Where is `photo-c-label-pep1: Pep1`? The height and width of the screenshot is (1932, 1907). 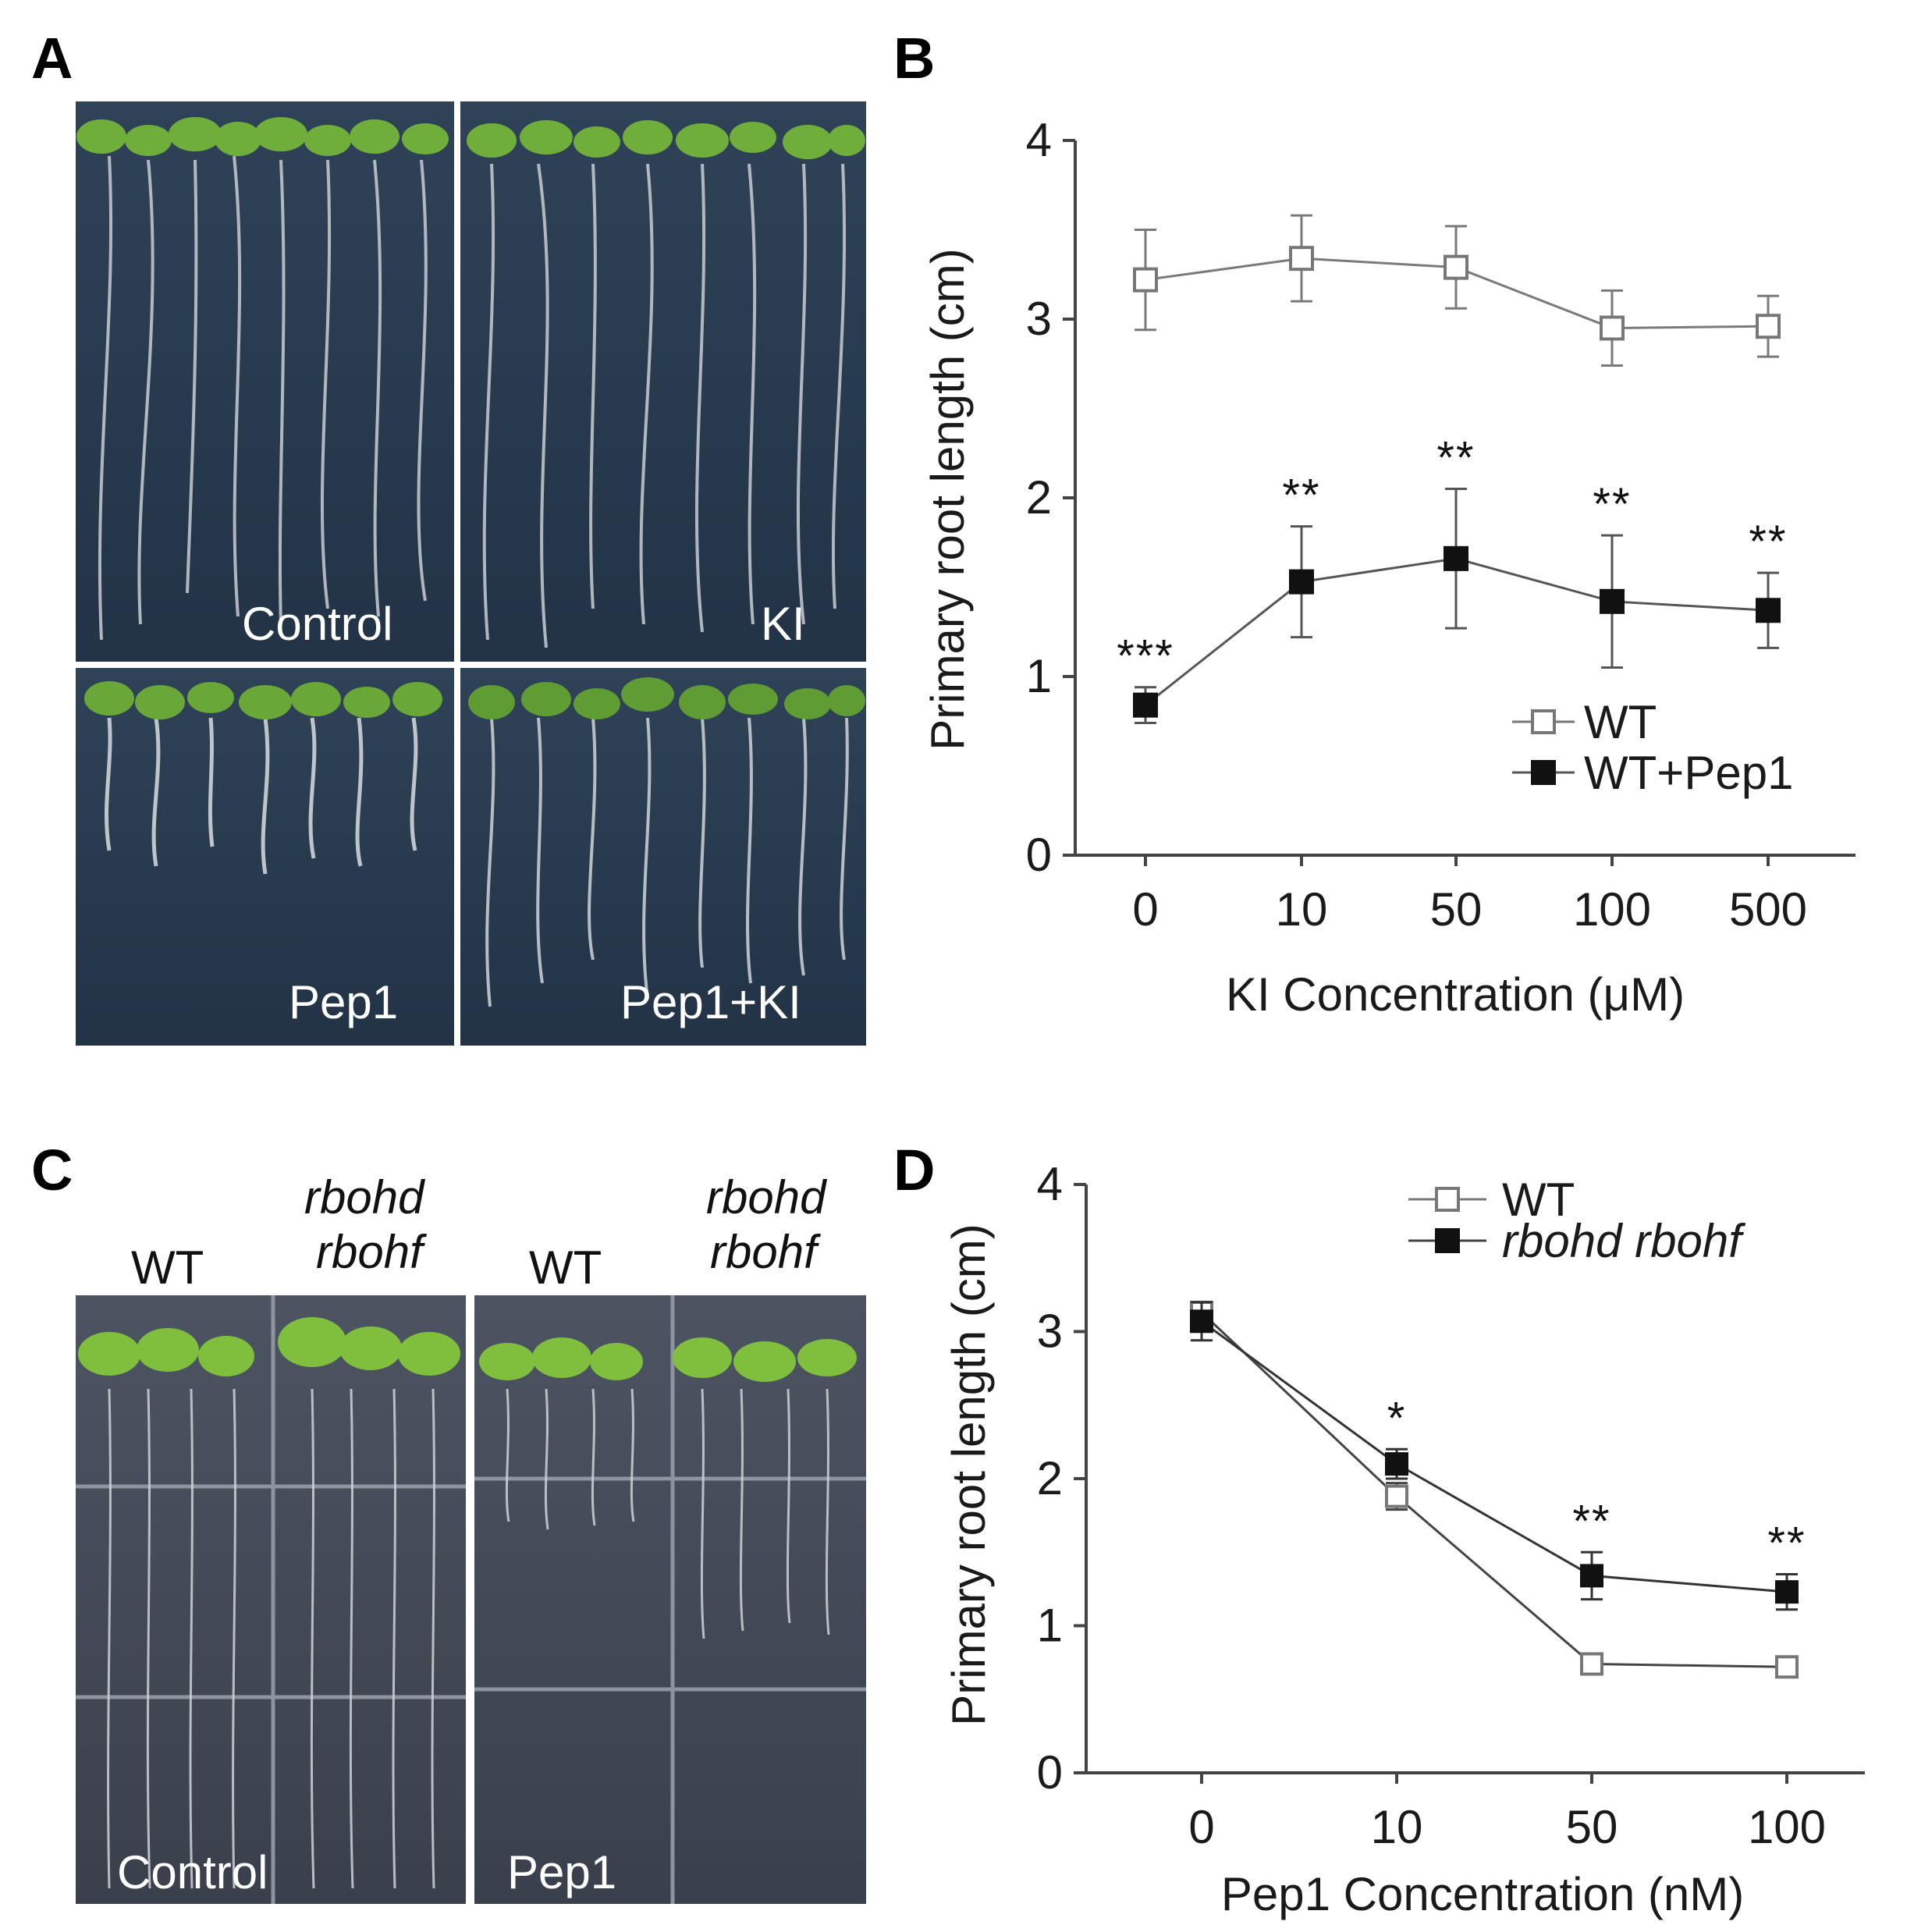 photo-c-label-pep1: Pep1 is located at coordinates (561, 1872).